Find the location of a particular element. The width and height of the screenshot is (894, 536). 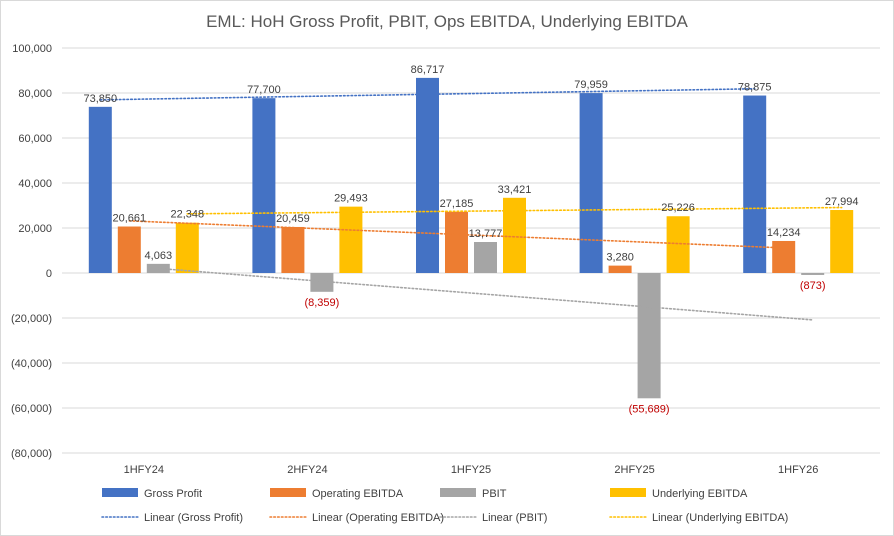

legend-label: Underlying EBITDA is located at coordinates (700, 494).